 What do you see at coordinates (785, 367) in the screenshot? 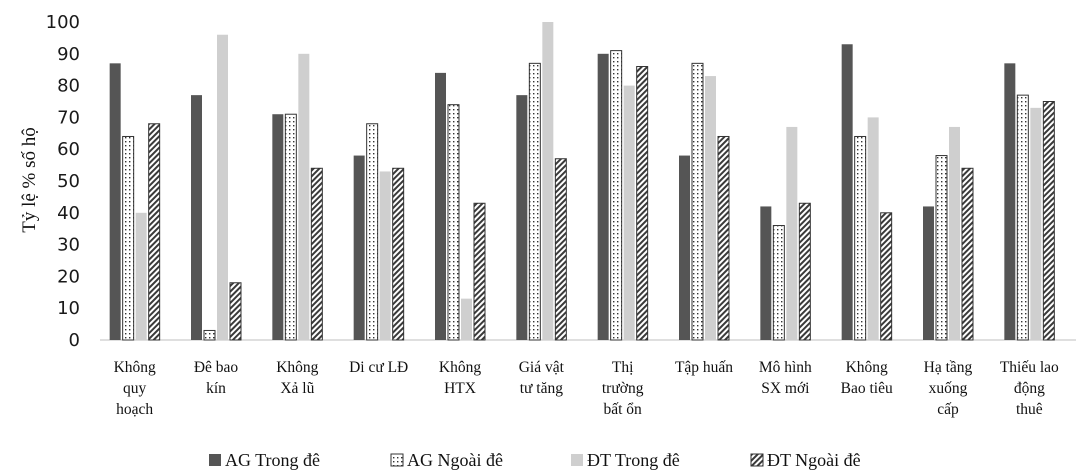
I see `x-category-label: Mô hình` at bounding box center [785, 367].